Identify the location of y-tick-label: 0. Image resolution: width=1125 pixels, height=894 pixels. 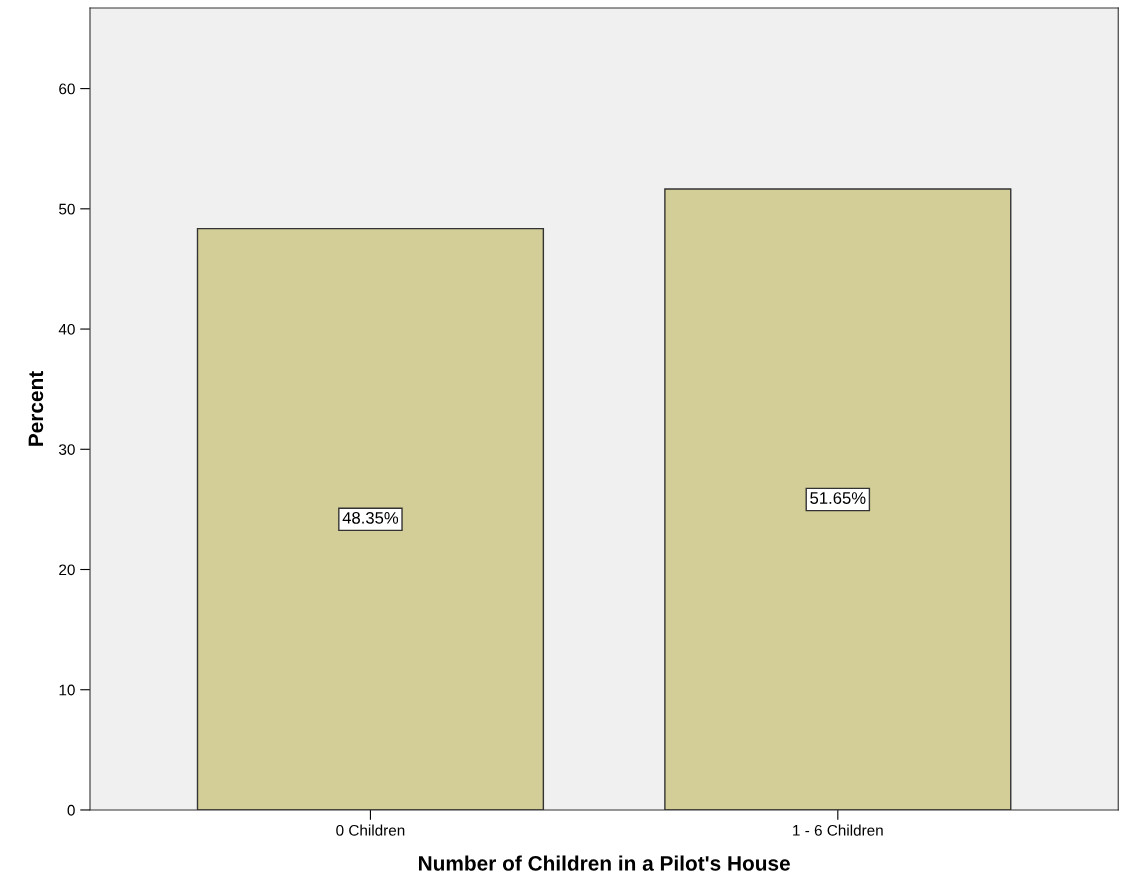
(71, 810).